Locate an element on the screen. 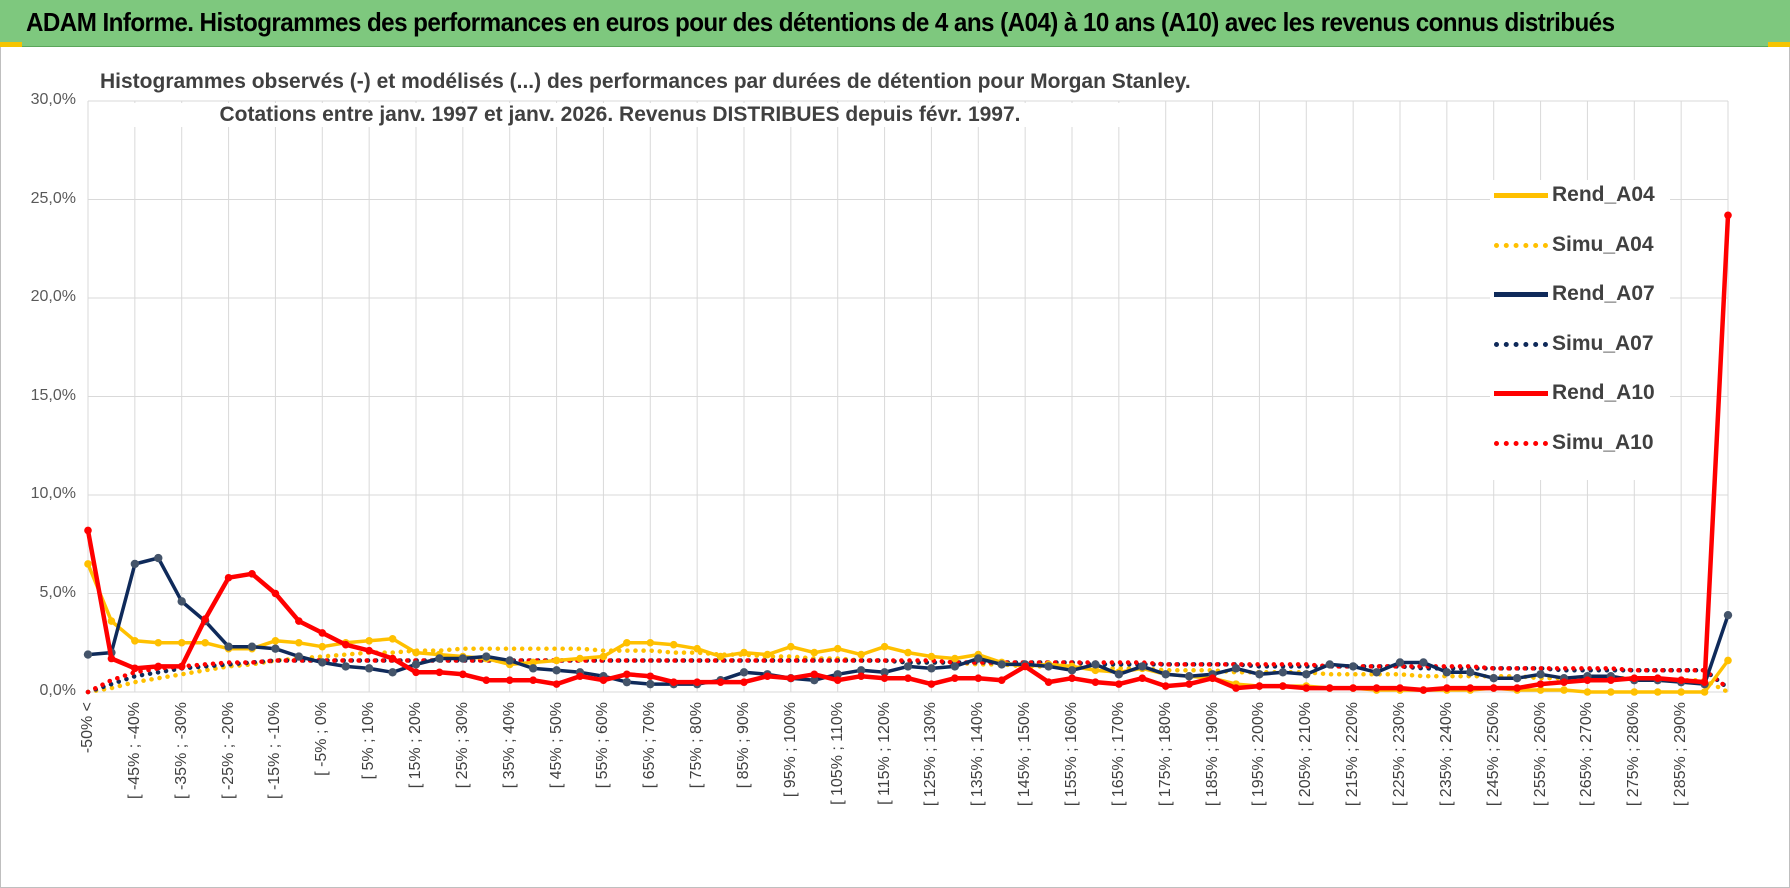  legend-item: Simu_A10 is located at coordinates (1580, 444).